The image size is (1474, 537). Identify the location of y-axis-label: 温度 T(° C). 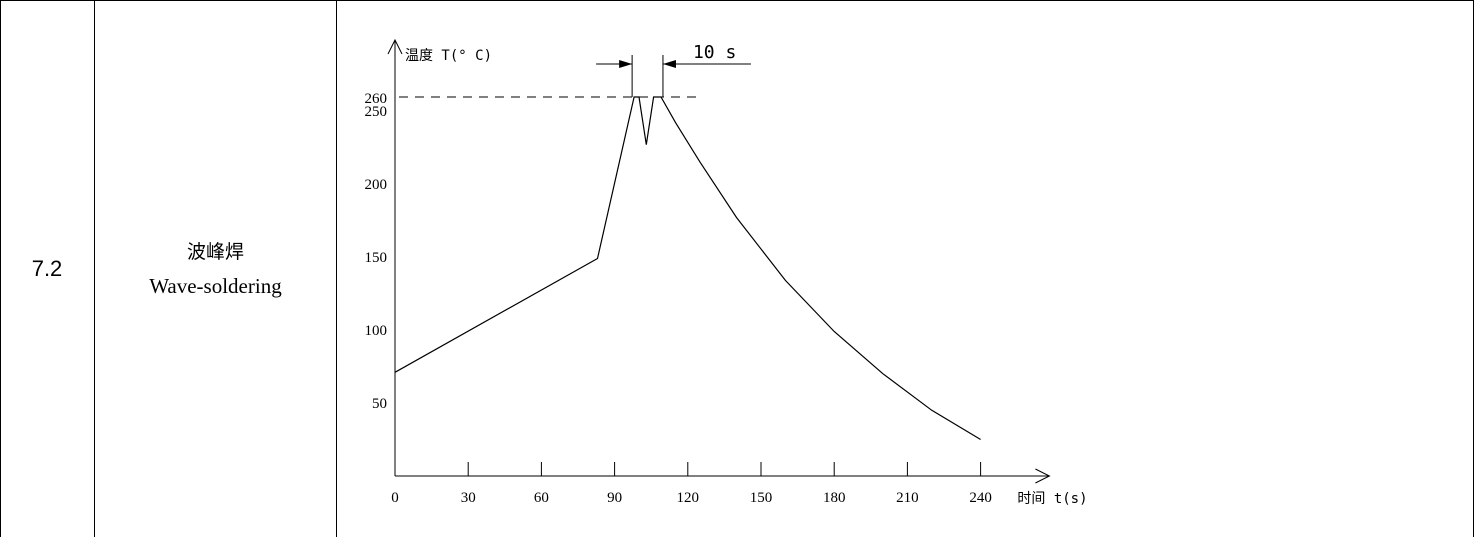
(448, 56).